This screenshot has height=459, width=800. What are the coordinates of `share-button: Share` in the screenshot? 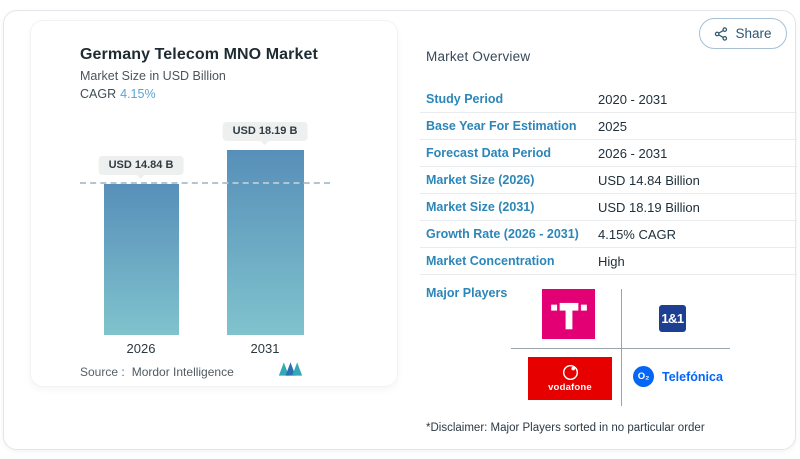 It's located at (743, 33).